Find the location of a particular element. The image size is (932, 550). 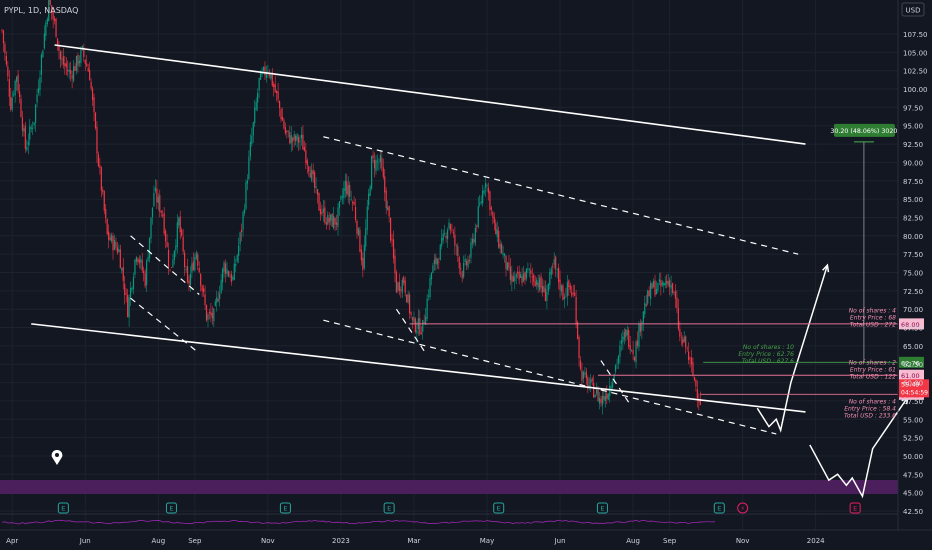

time-tick-label: Sep is located at coordinates (195, 541).